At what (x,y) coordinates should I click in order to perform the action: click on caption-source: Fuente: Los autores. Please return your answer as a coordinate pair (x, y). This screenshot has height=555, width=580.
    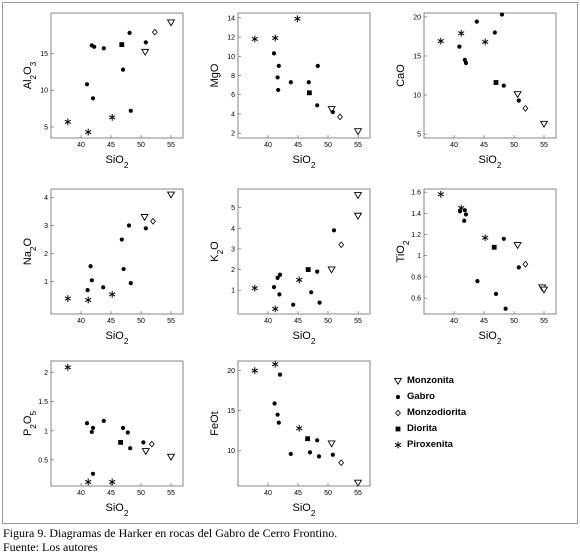
    Looking at the image, I should click on (50, 547).